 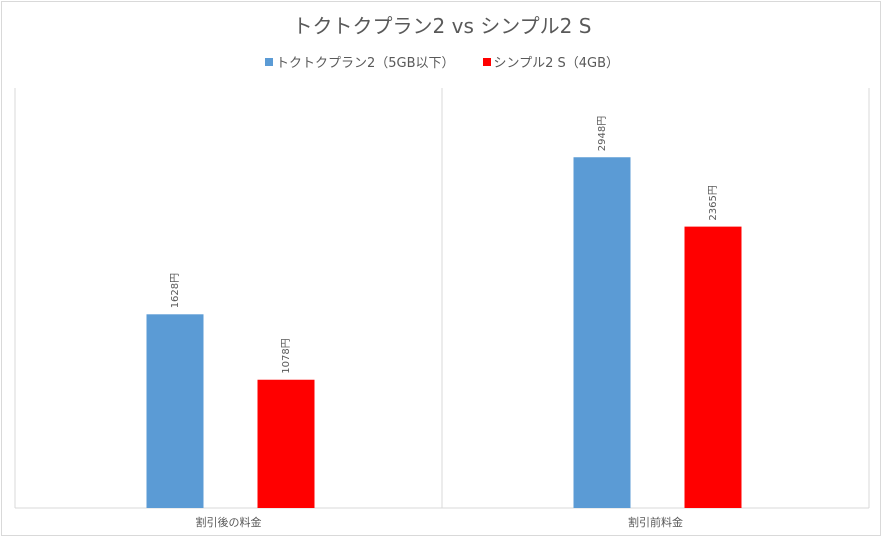 I want to click on chart-title: トクトクプラン2 vs シンプル2 S, so click(x=442, y=26).